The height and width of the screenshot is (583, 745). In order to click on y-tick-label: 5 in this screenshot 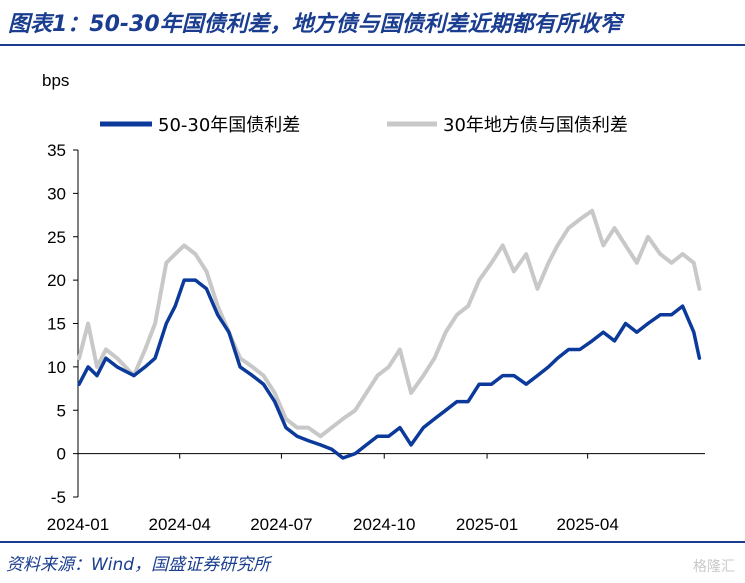, I will do `click(61, 410)`.